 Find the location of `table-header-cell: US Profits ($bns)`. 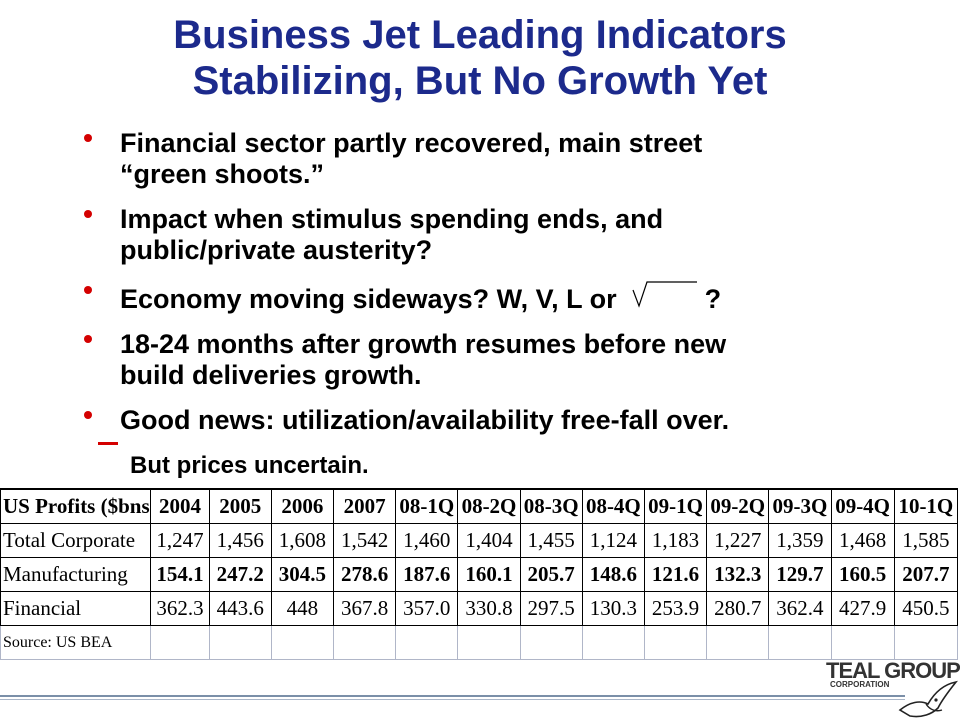

table-header-cell: US Profits ($bns) is located at coordinates (76, 506).